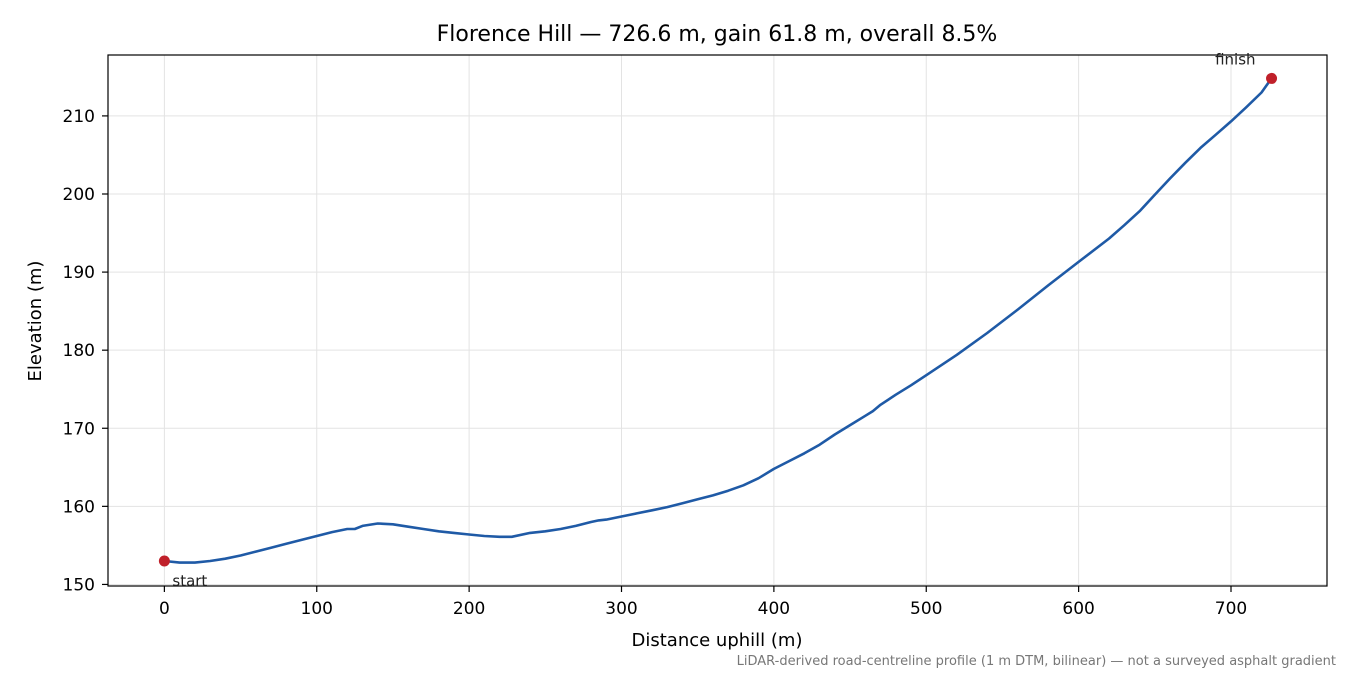  What do you see at coordinates (164, 561) in the screenshot?
I see `start-marker` at bounding box center [164, 561].